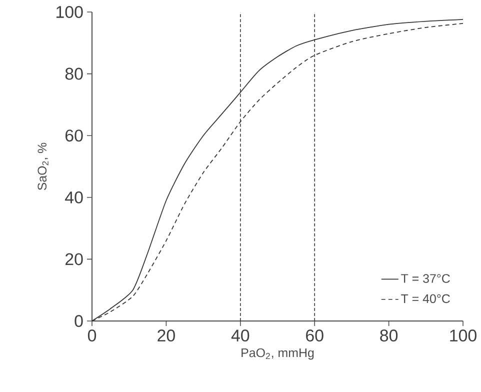 The width and height of the screenshot is (481, 392). Describe the element at coordinates (463, 336) in the screenshot. I see `x-tick-label: 100` at that location.